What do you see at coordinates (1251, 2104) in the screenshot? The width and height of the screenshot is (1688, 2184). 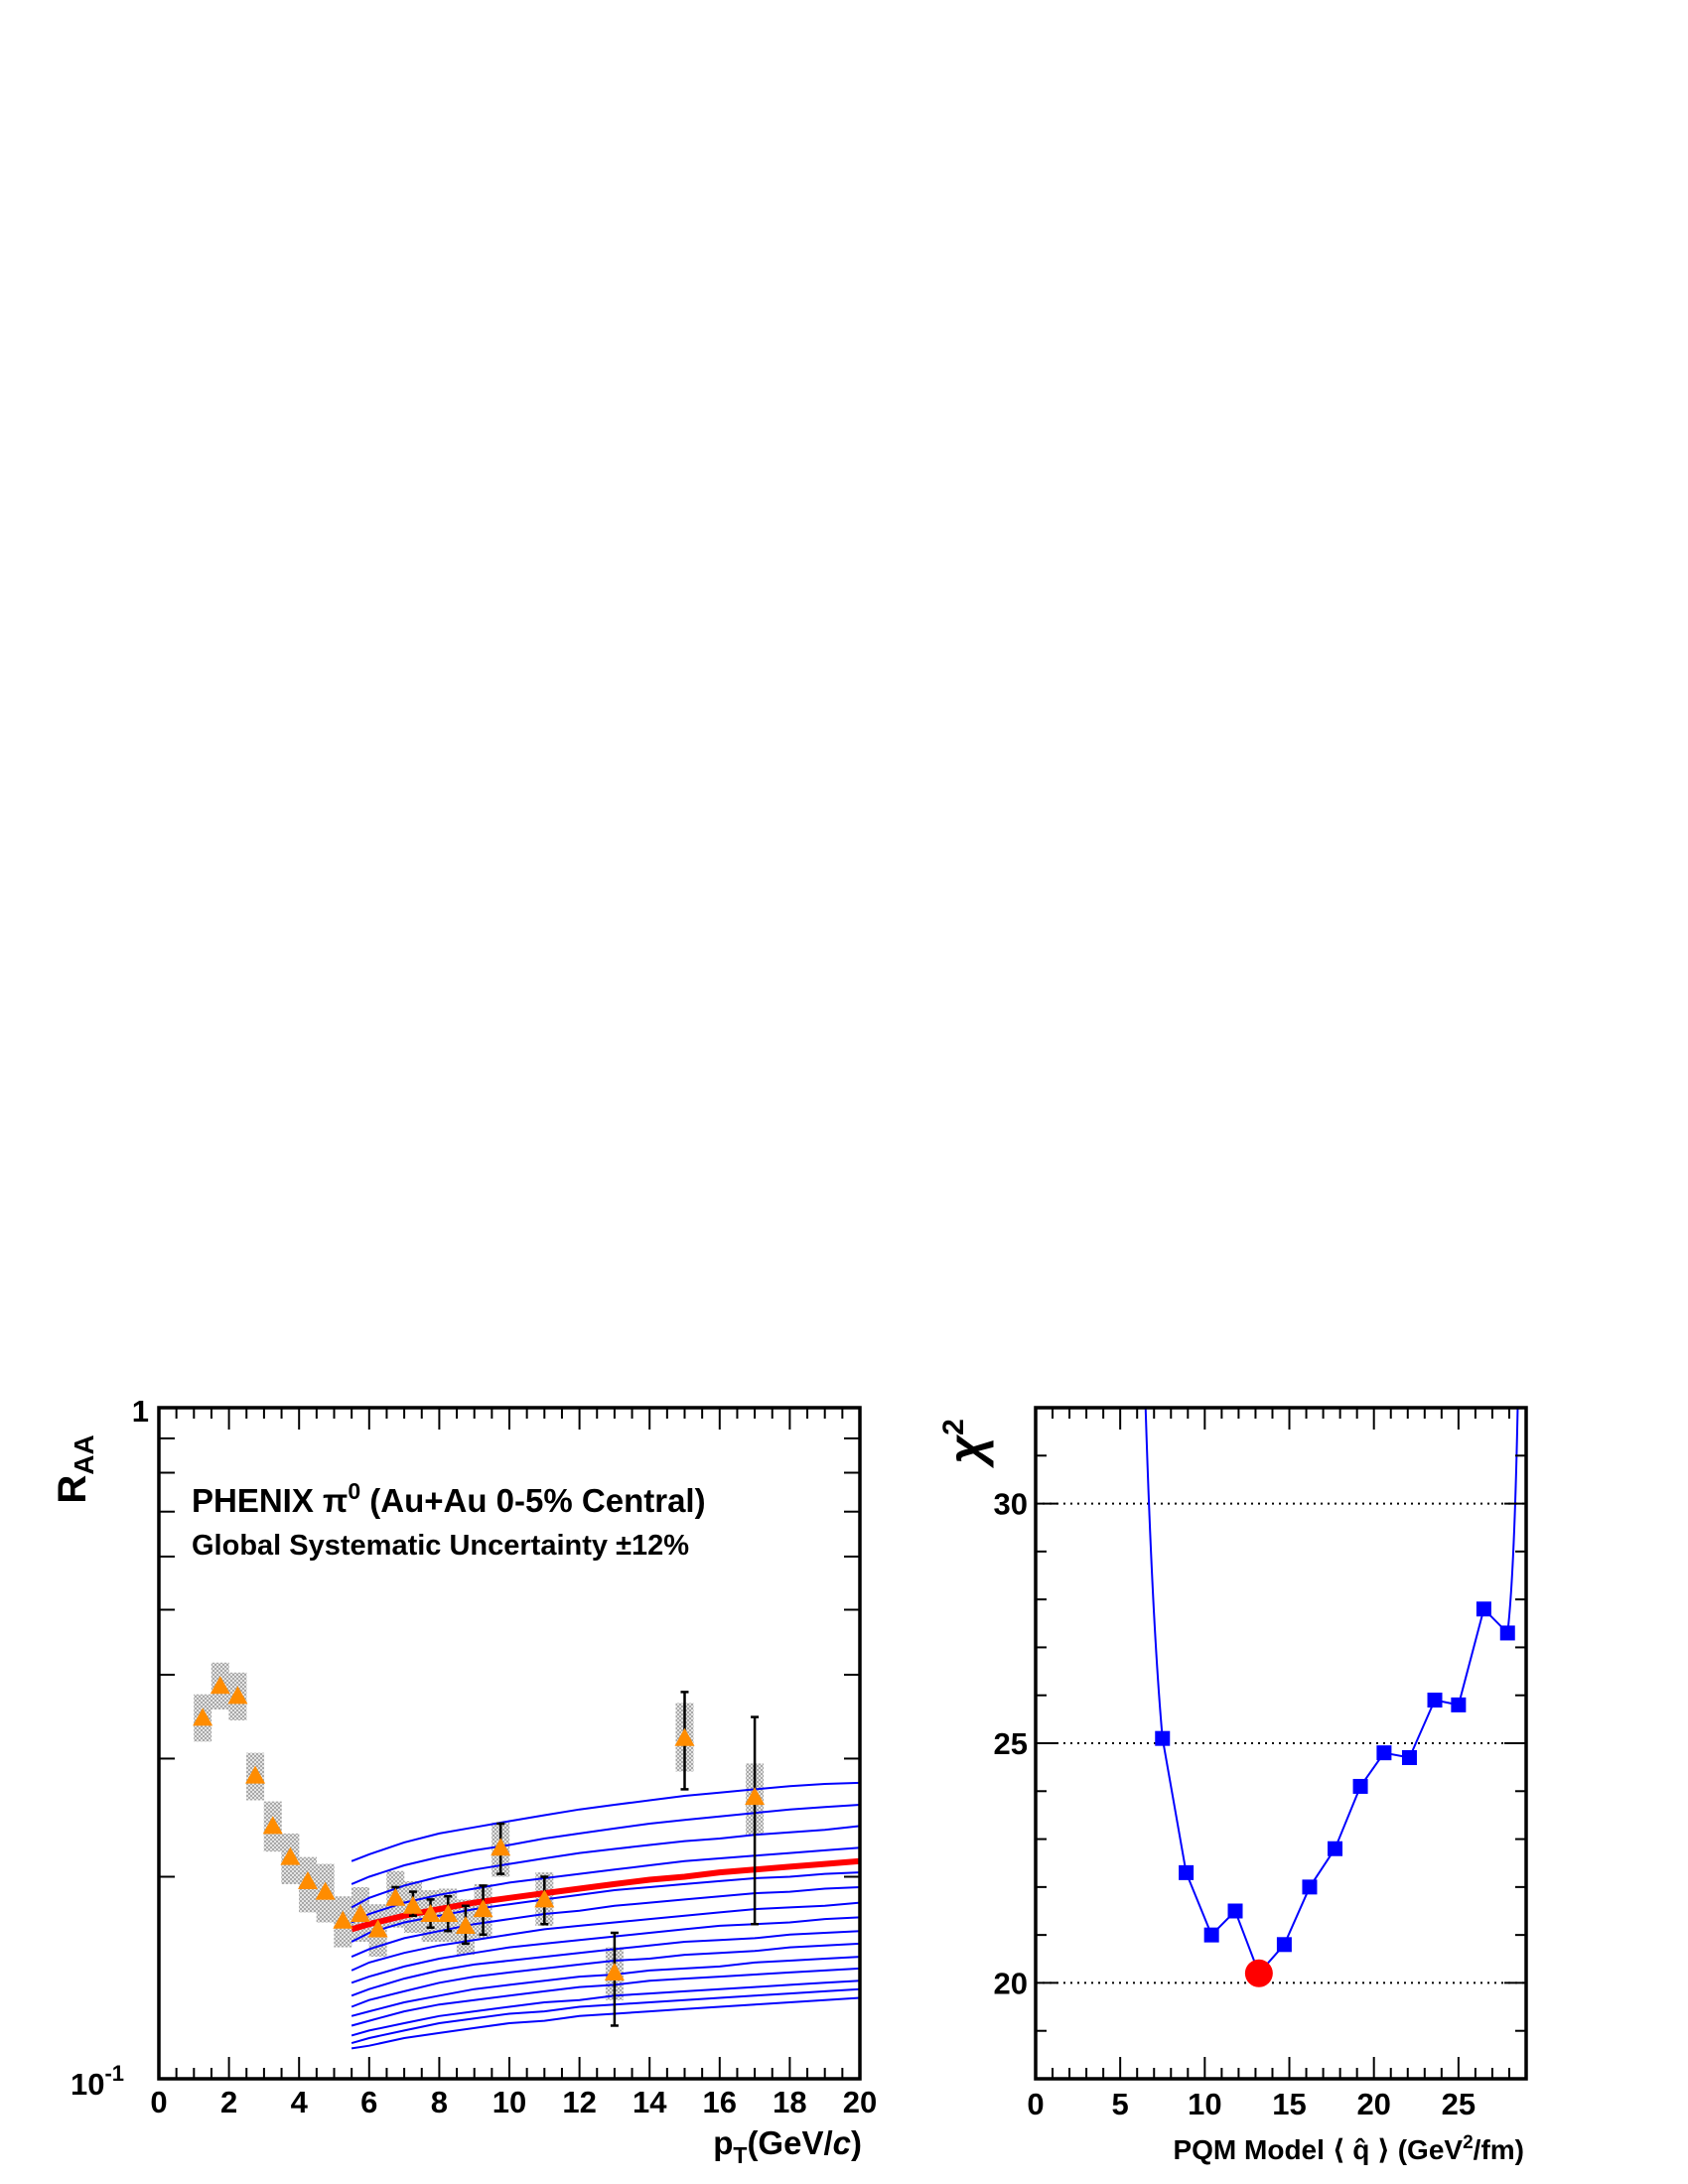 I see `right-x-tick-labels: 0 5 10 15 20 25` at bounding box center [1251, 2104].